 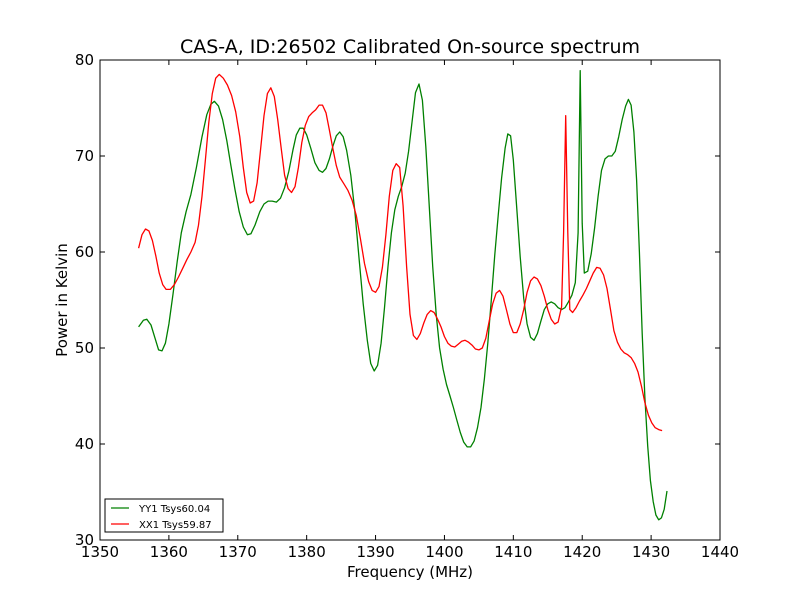 What do you see at coordinates (174, 509) in the screenshot?
I see `legend-label-1: YY1 Tsys60.04` at bounding box center [174, 509].